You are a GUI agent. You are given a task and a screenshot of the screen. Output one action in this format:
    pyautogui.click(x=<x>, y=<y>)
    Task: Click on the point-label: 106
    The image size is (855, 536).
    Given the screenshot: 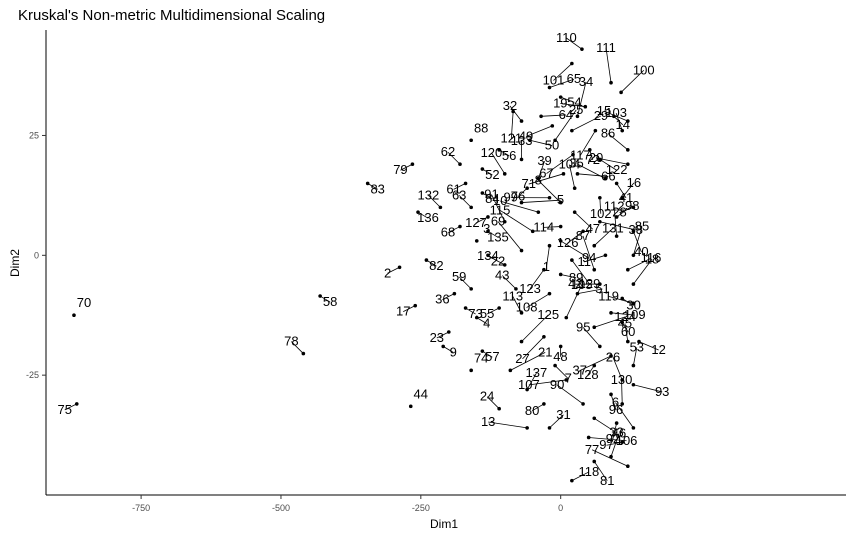 What is the action you would take?
    pyautogui.click(x=627, y=440)
    